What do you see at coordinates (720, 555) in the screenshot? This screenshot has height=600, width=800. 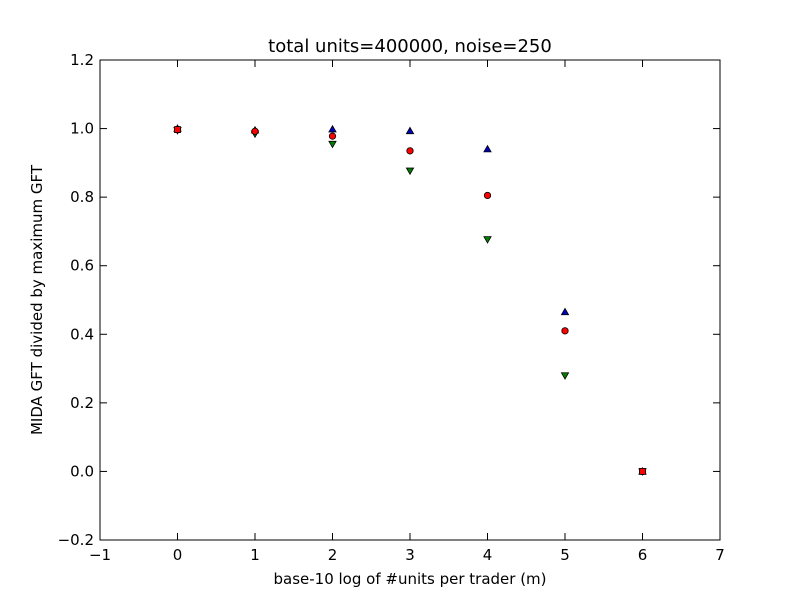 I see `x-tick-label: 7` at bounding box center [720, 555].